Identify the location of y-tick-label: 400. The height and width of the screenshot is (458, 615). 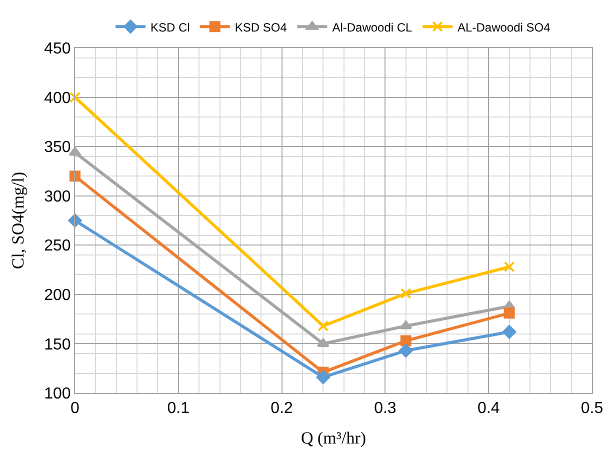
(57, 98).